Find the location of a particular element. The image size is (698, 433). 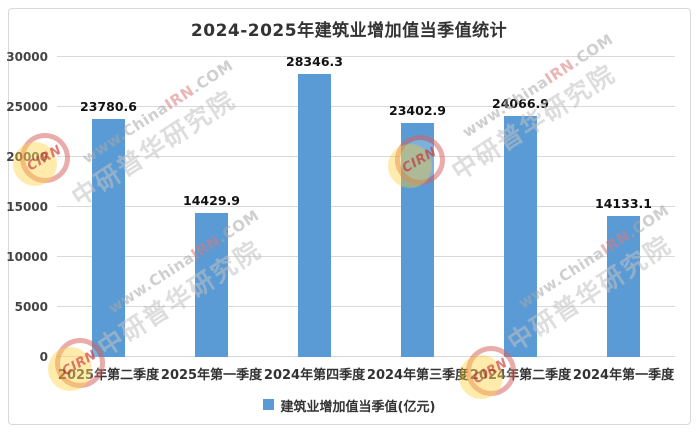

bar-value-label: 23780.6 is located at coordinates (108, 107).